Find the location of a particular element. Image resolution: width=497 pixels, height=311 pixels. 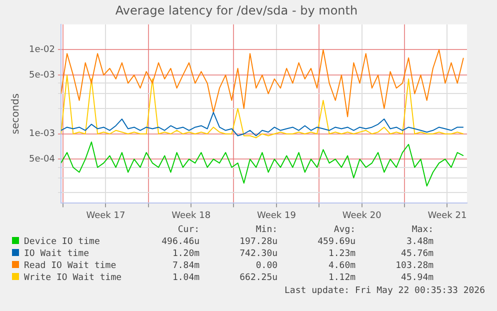

legend-label: Read IO Wait time is located at coordinates (70, 266).